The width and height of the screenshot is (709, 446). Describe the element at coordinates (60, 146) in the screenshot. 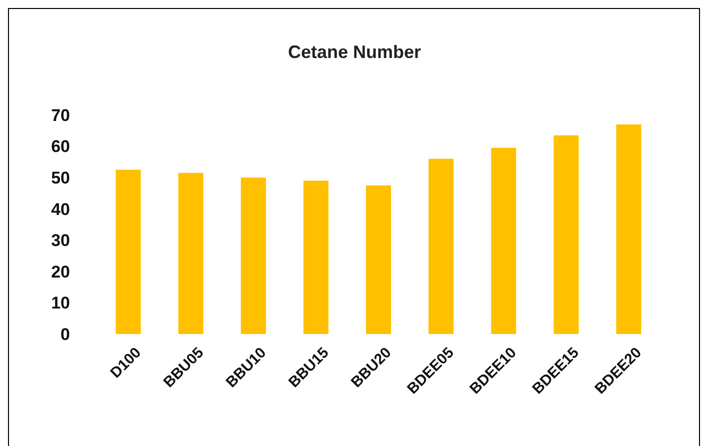

I see `y-tick-label: 60` at that location.